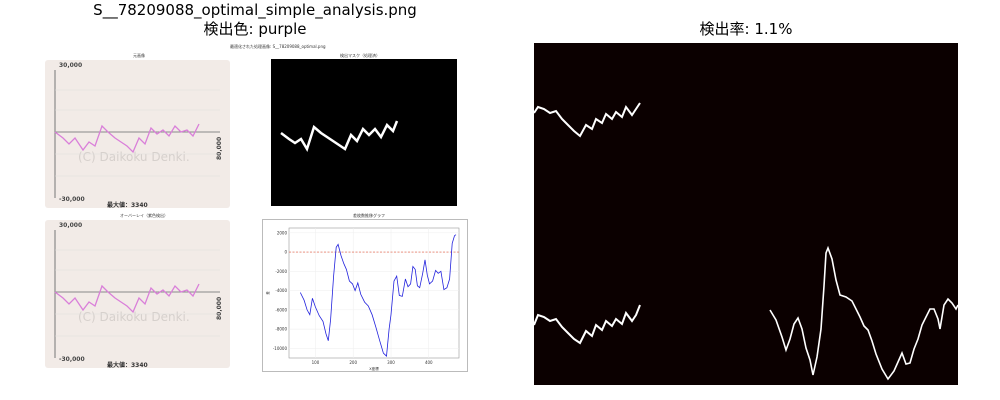 The image size is (1000, 400). I want to click on series-line, so click(378, 295).